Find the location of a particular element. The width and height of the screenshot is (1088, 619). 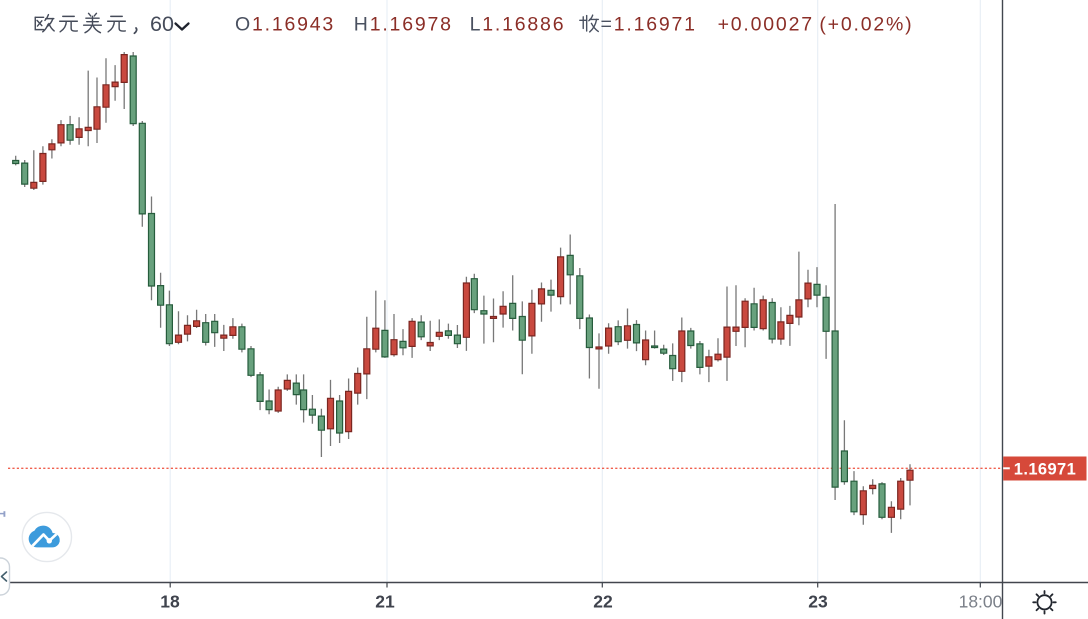

svg-text: 21 is located at coordinates (385, 602).